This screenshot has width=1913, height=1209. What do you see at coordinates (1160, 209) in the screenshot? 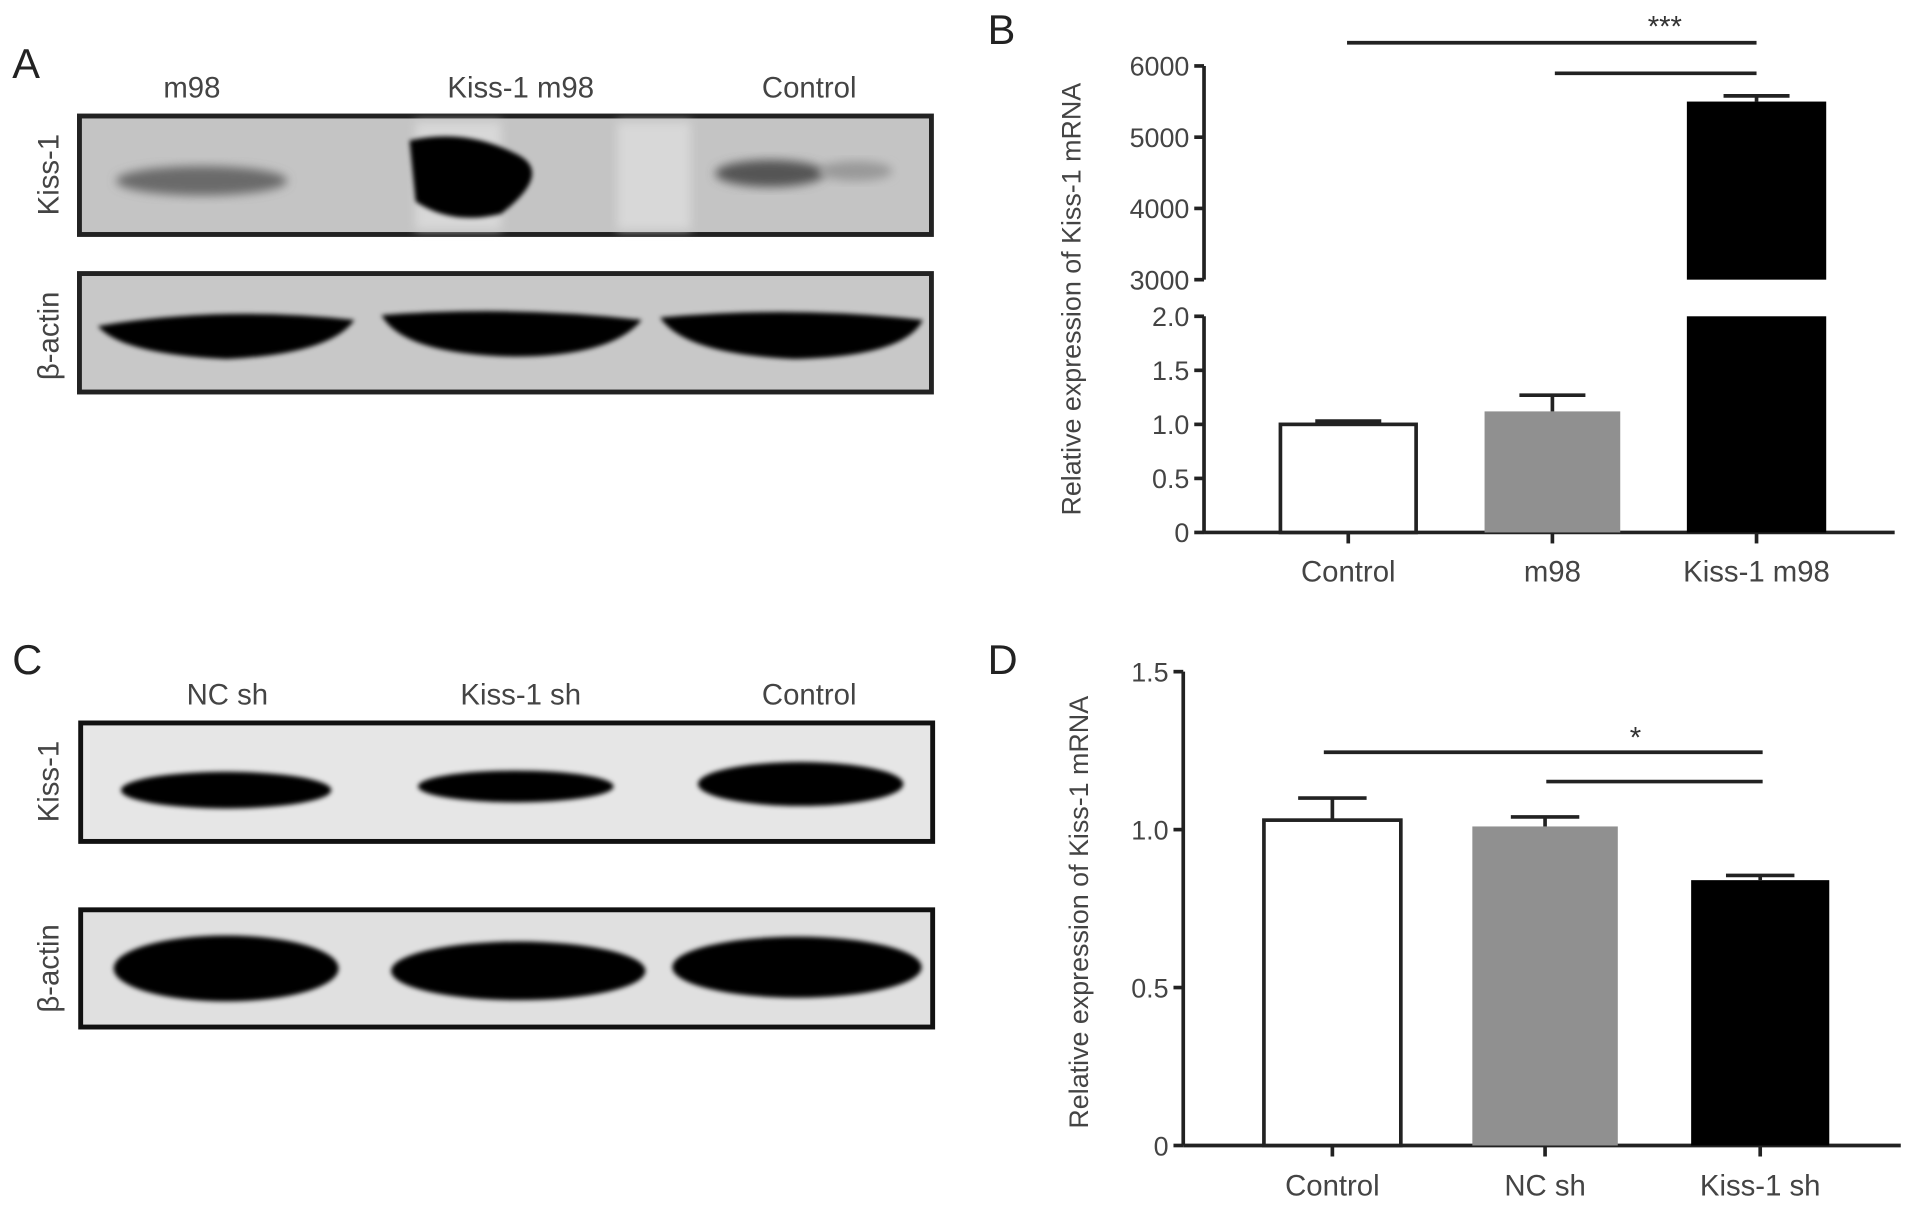
I see `y-tick-label: 4000` at bounding box center [1160, 209].